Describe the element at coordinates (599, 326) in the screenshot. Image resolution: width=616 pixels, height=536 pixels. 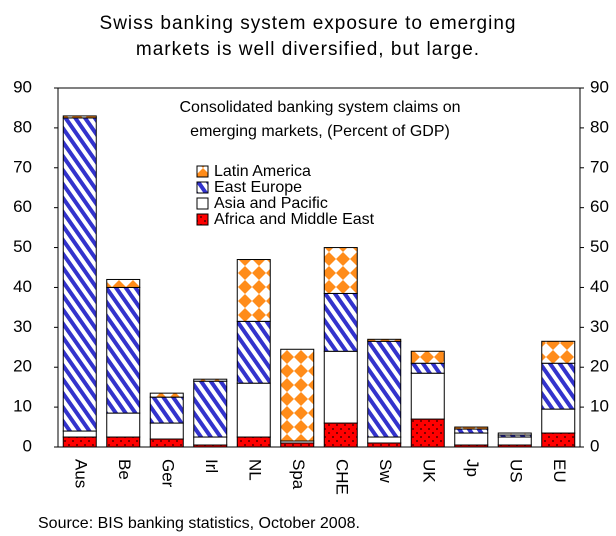
I see `y2-tick-label: 30` at that location.